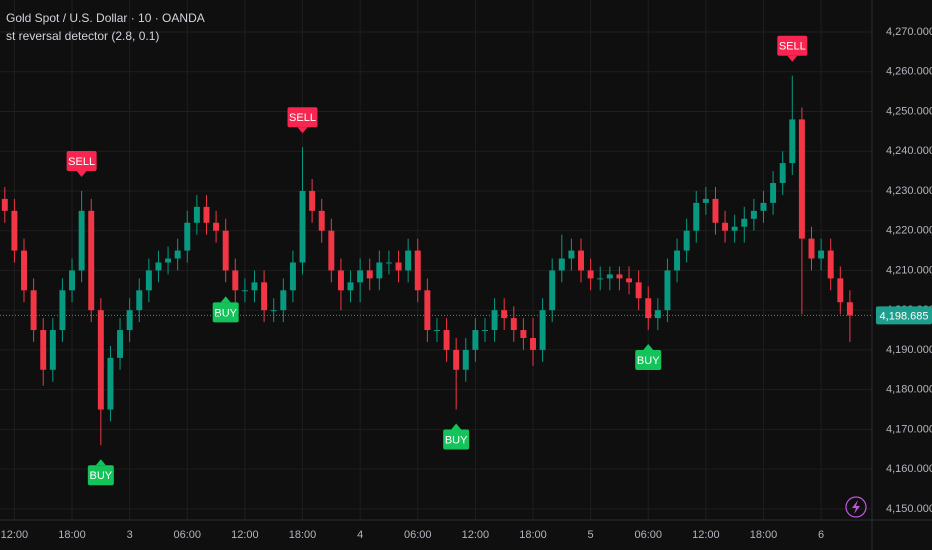  I want to click on last-price-box, so click(904, 315).